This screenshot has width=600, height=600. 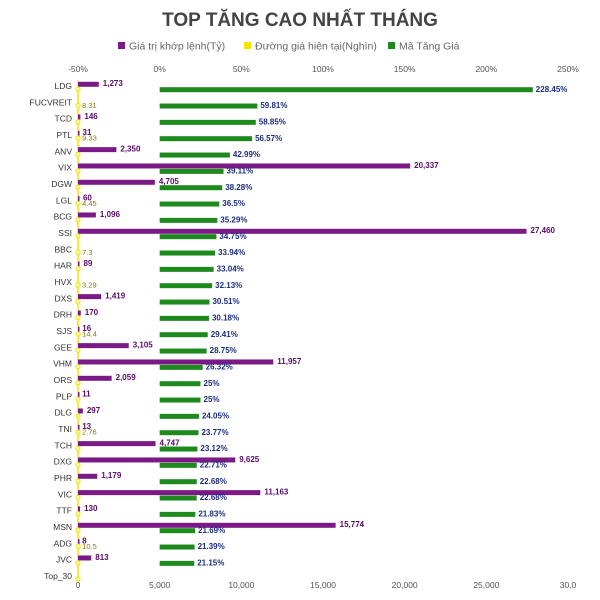 I want to click on price-label: 8.31, so click(x=89, y=105).